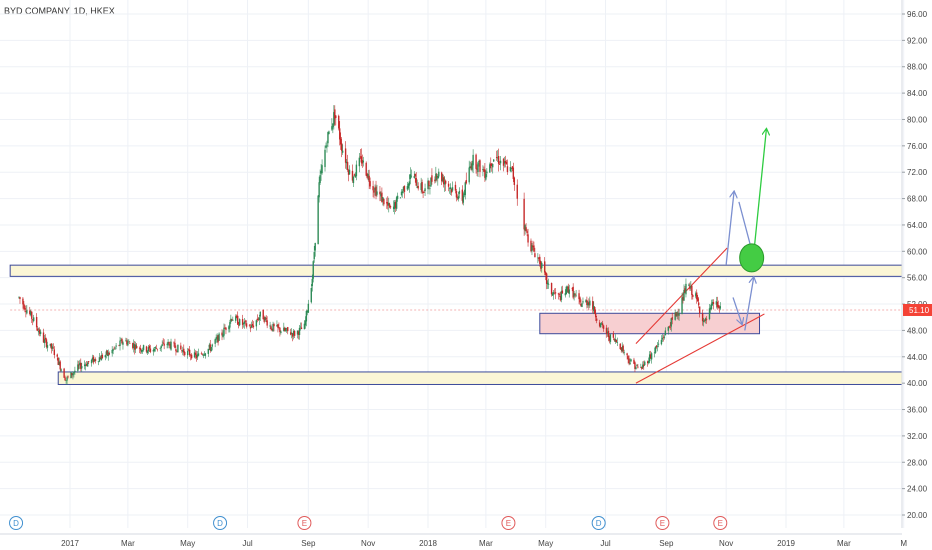 This screenshot has width=932, height=550. Describe the element at coordinates (917, 14) in the screenshot. I see `price-tick-label: 96.00` at that location.